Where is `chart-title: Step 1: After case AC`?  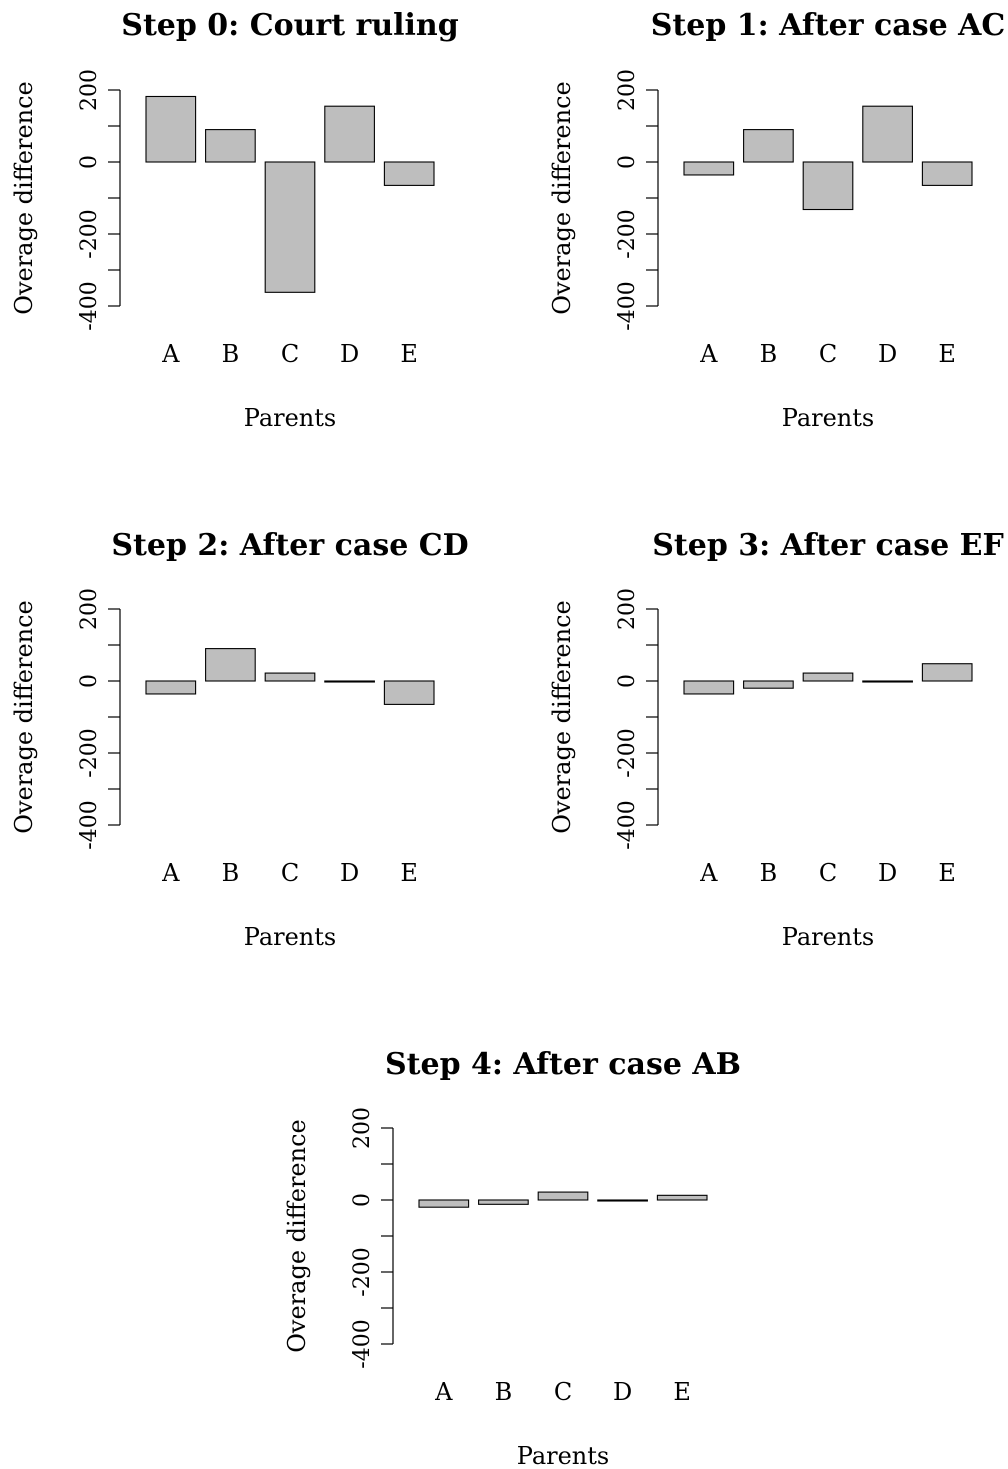
chart-title: Step 1: After case AC is located at coordinates (828, 25).